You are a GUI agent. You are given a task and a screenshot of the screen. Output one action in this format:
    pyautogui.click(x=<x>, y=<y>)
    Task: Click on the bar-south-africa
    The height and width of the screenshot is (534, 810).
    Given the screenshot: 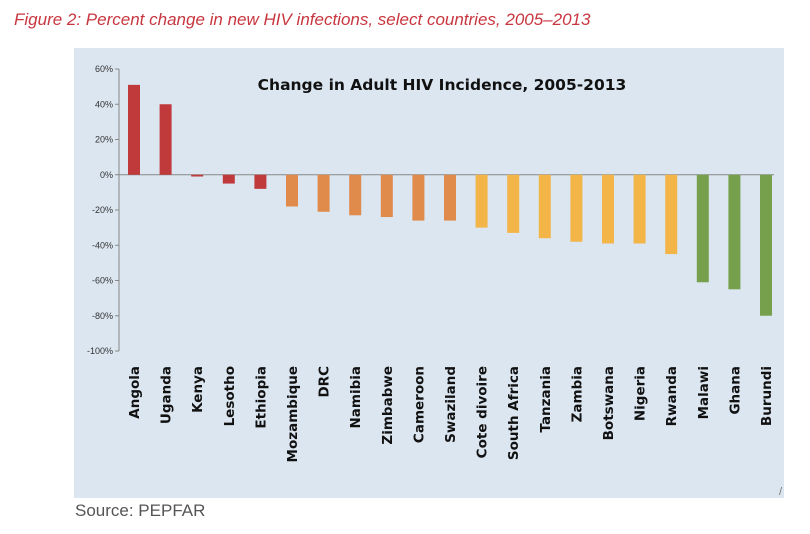 What is the action you would take?
    pyautogui.click(x=513, y=203)
    